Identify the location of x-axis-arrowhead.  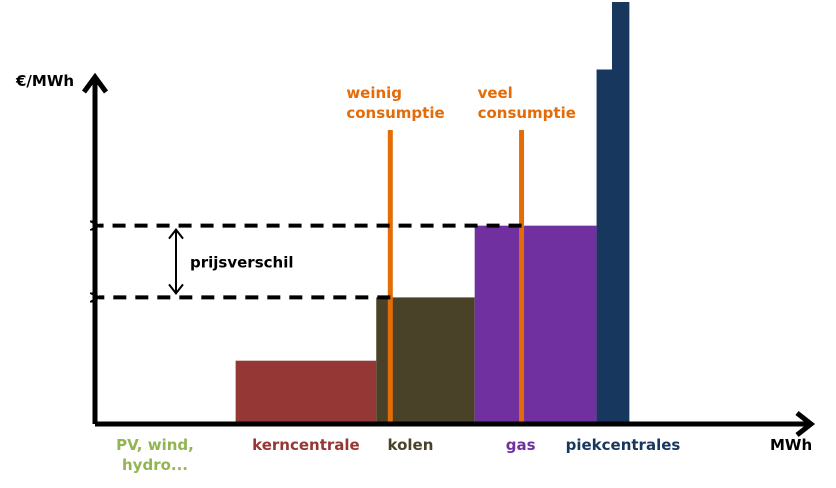
(805, 424).